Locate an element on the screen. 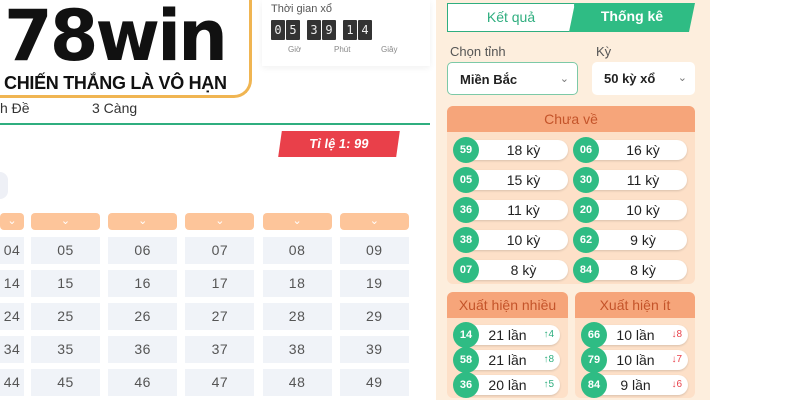  stat-value: 10 kỳ is located at coordinates (643, 210).